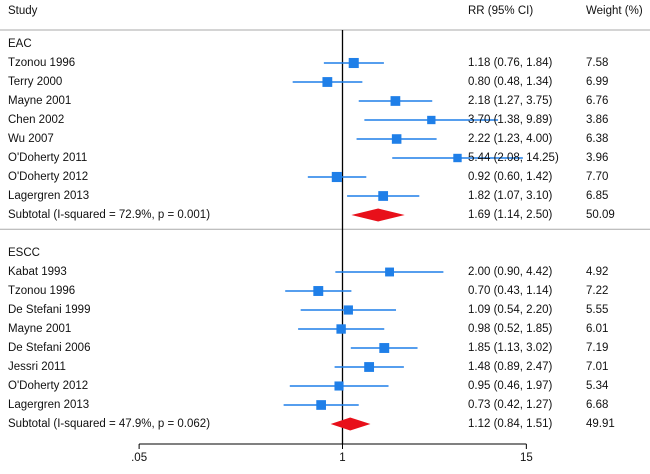 Image resolution: width=650 pixels, height=474 pixels. Describe the element at coordinates (139, 458) in the screenshot. I see `x-tick-label-1: .05` at that location.